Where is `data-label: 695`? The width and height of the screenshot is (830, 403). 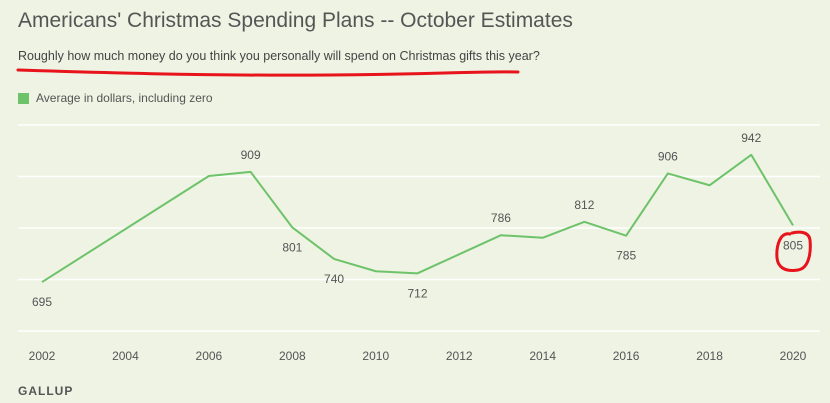
data-label: 695 is located at coordinates (42, 302).